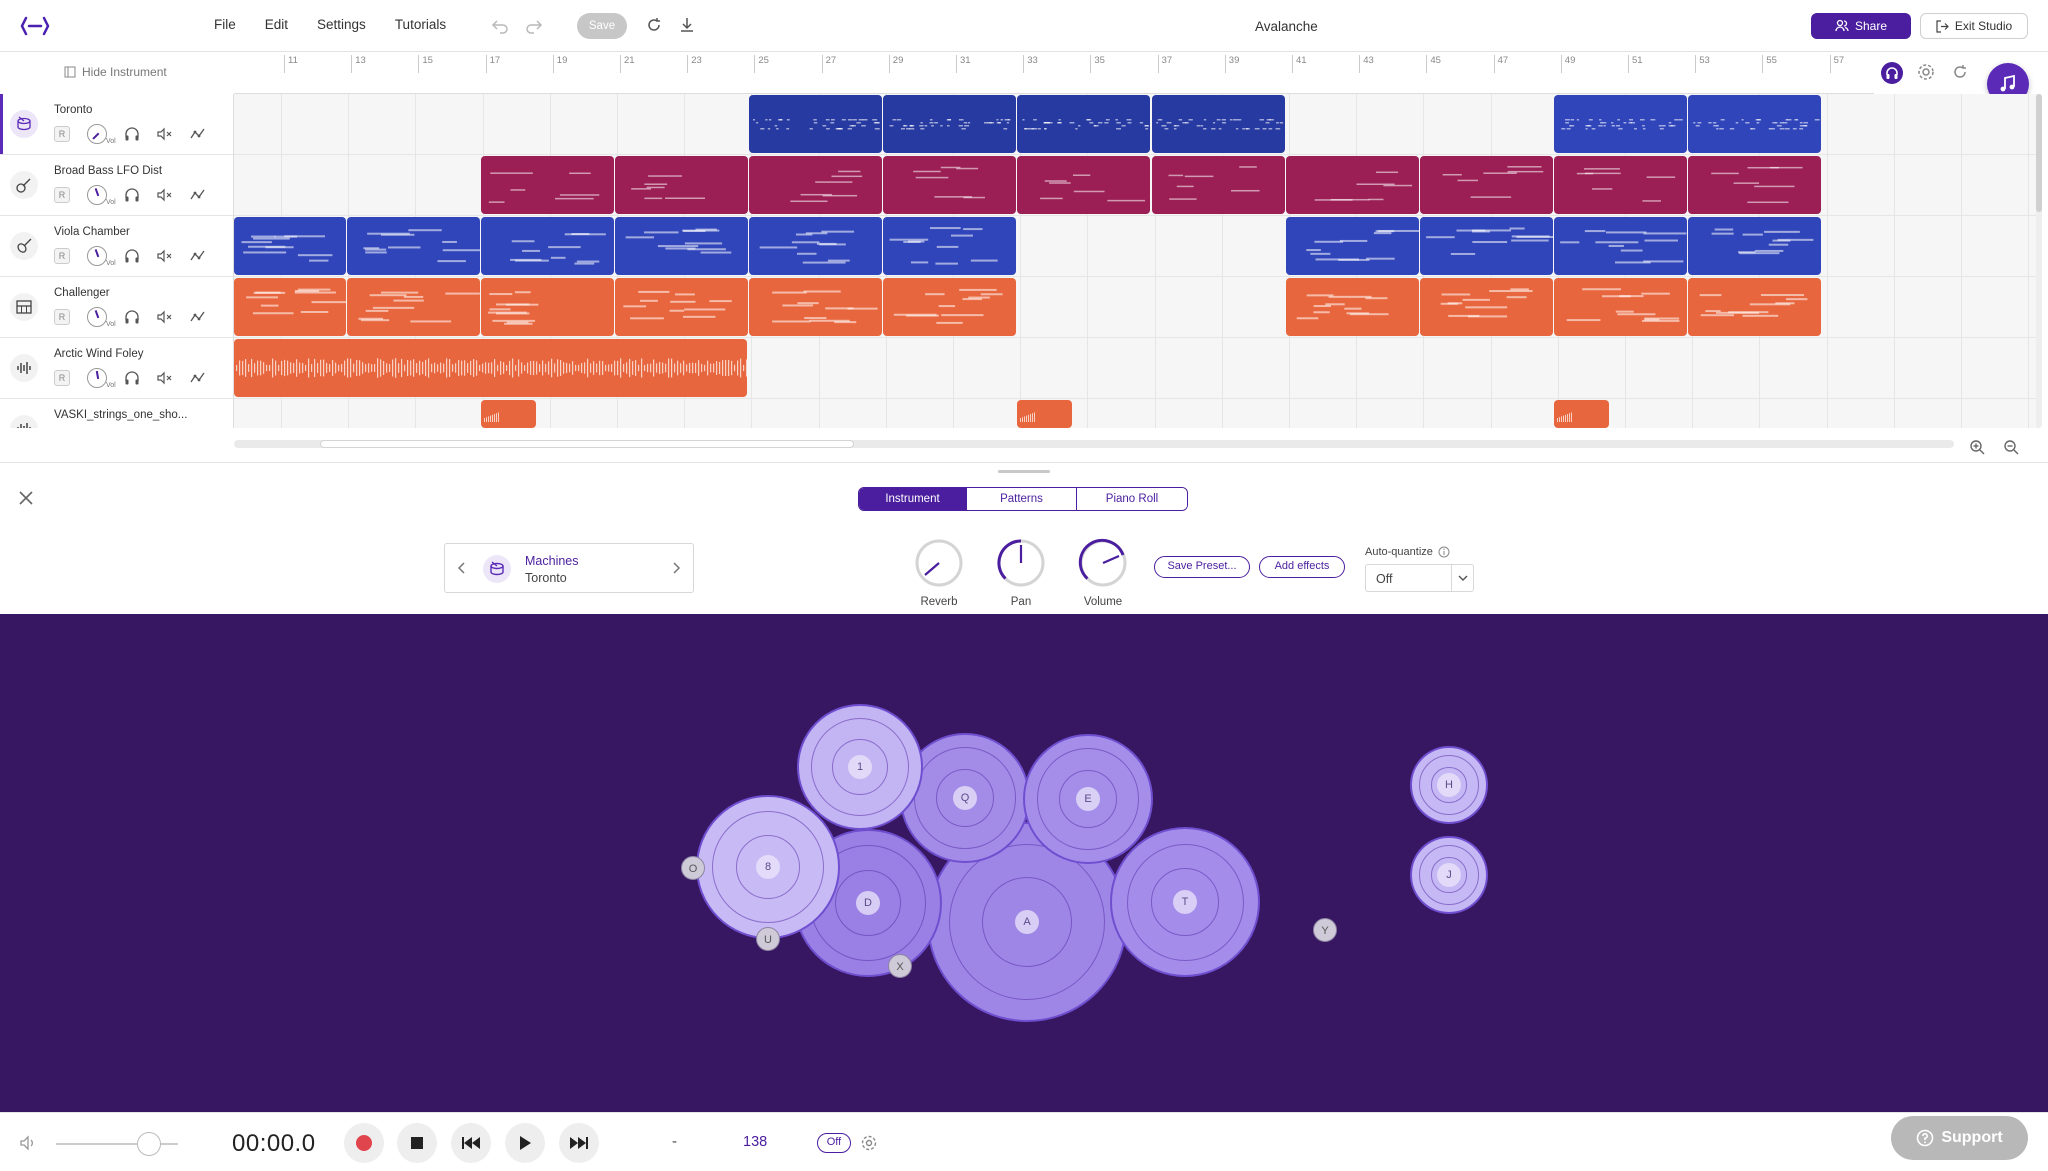 Image resolution: width=2048 pixels, height=1171 pixels. I want to click on menu-tutorials: Tutorials, so click(420, 24).